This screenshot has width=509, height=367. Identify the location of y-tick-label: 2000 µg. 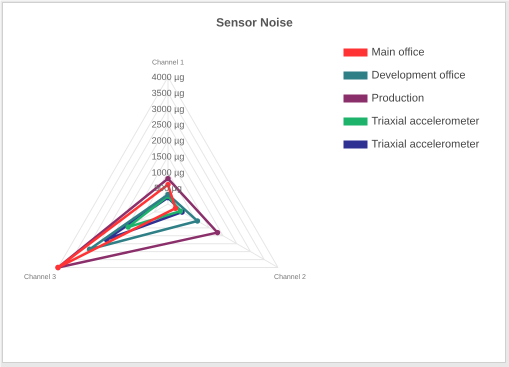
(168, 141).